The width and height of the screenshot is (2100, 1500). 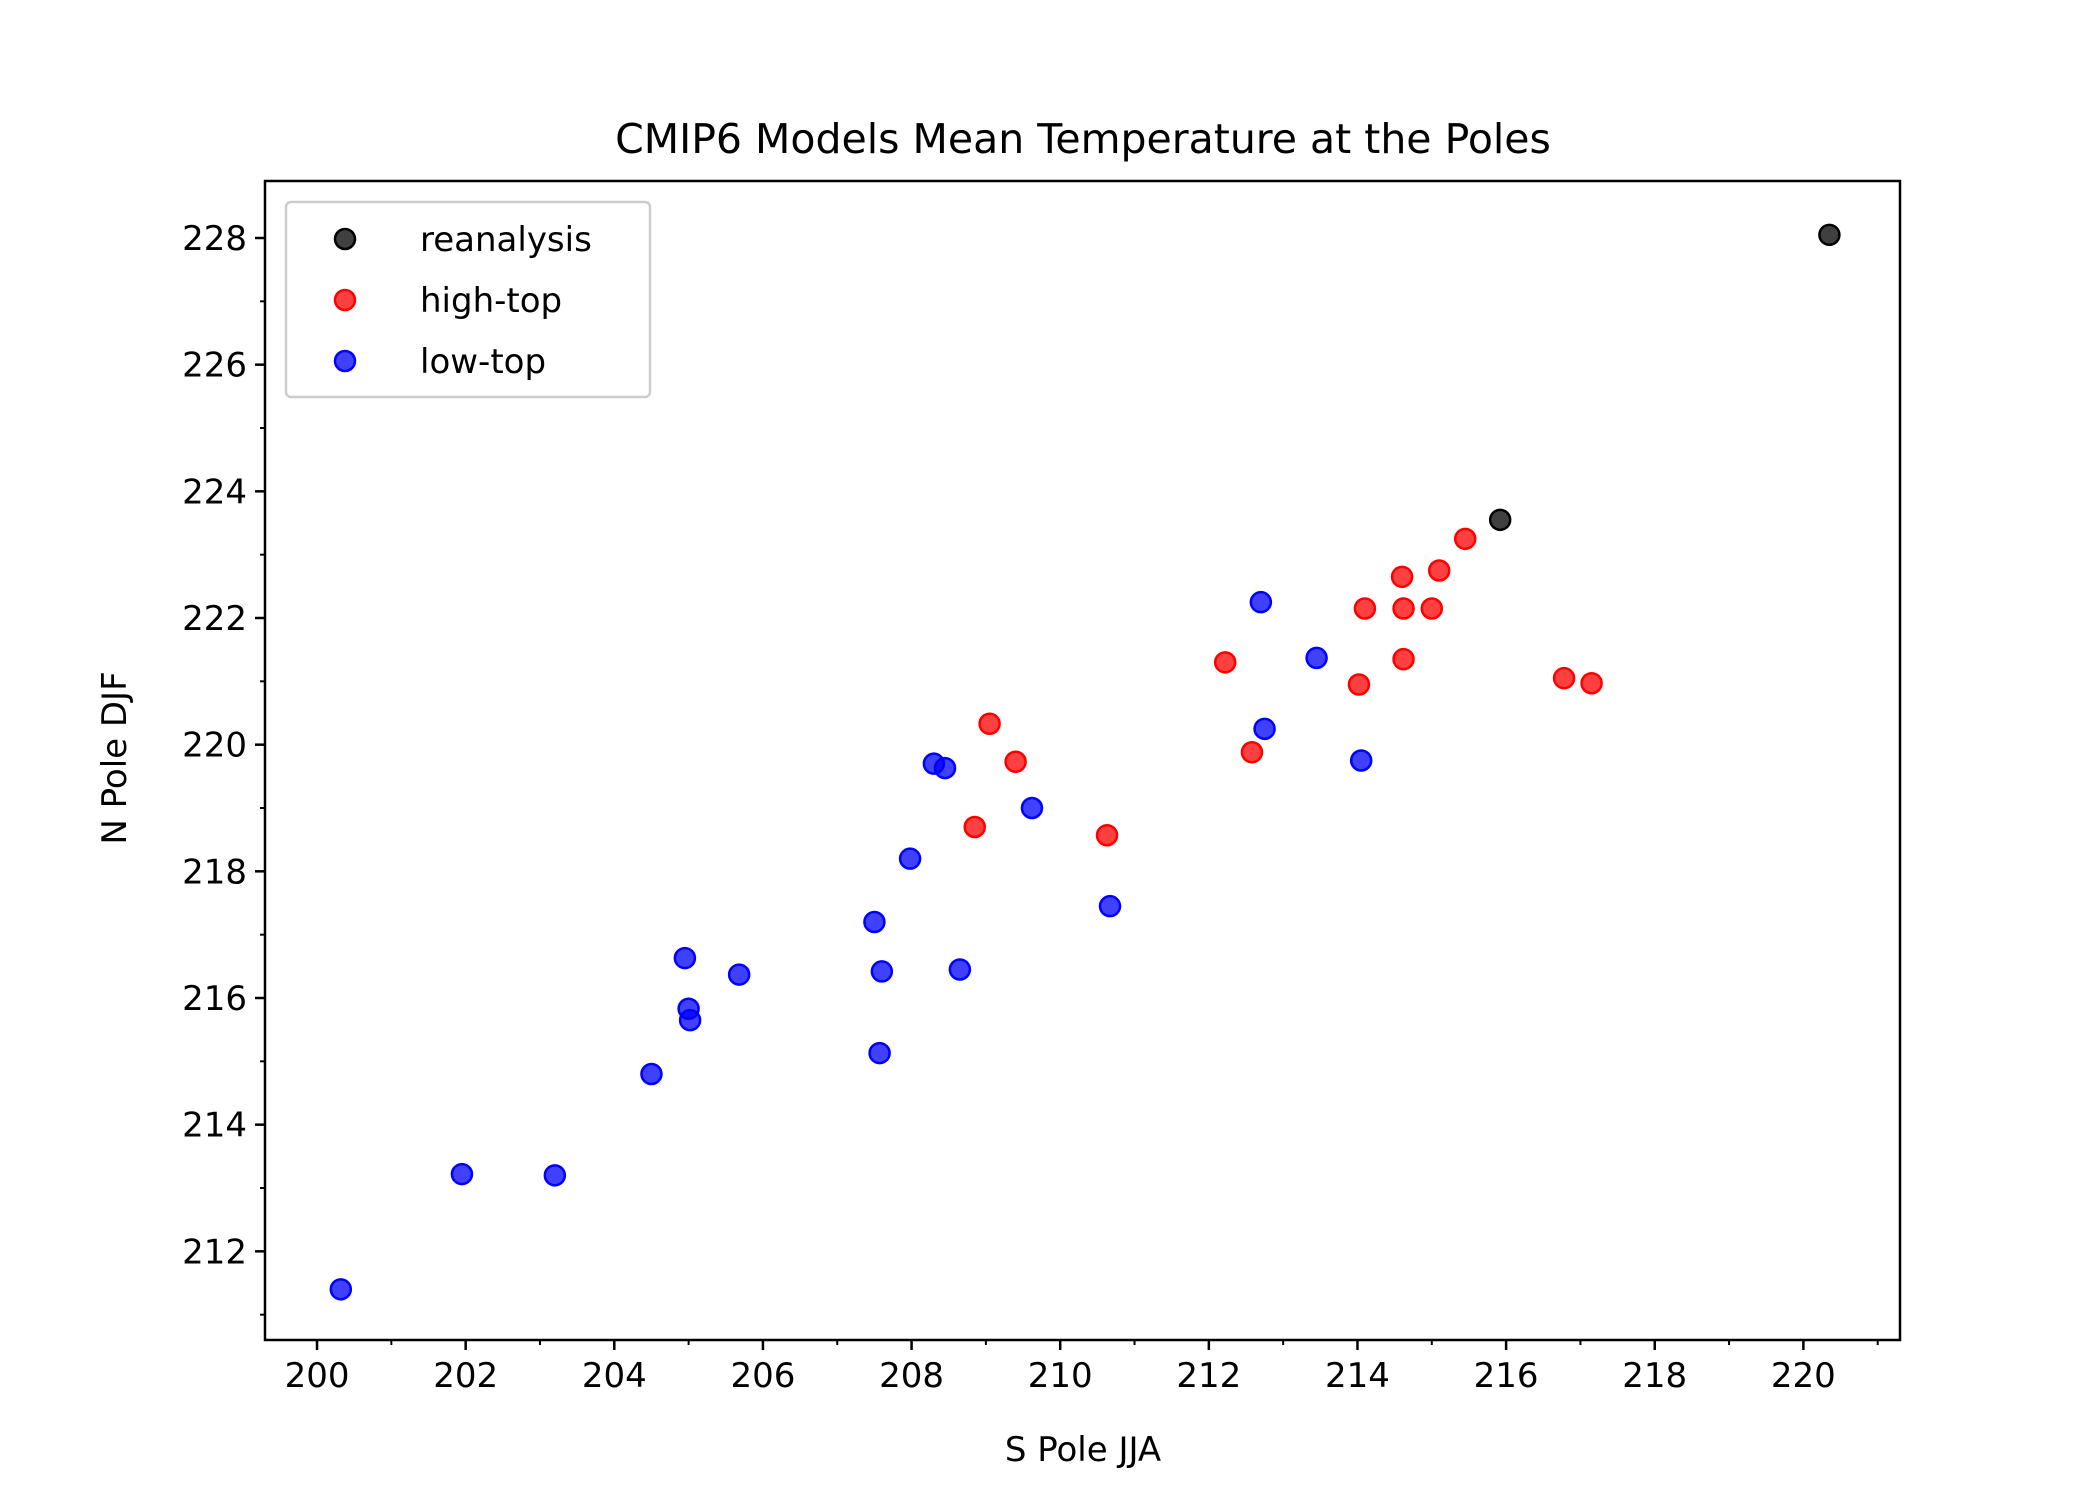 I want to click on x-tick-label: 220, so click(x=1803, y=1376).